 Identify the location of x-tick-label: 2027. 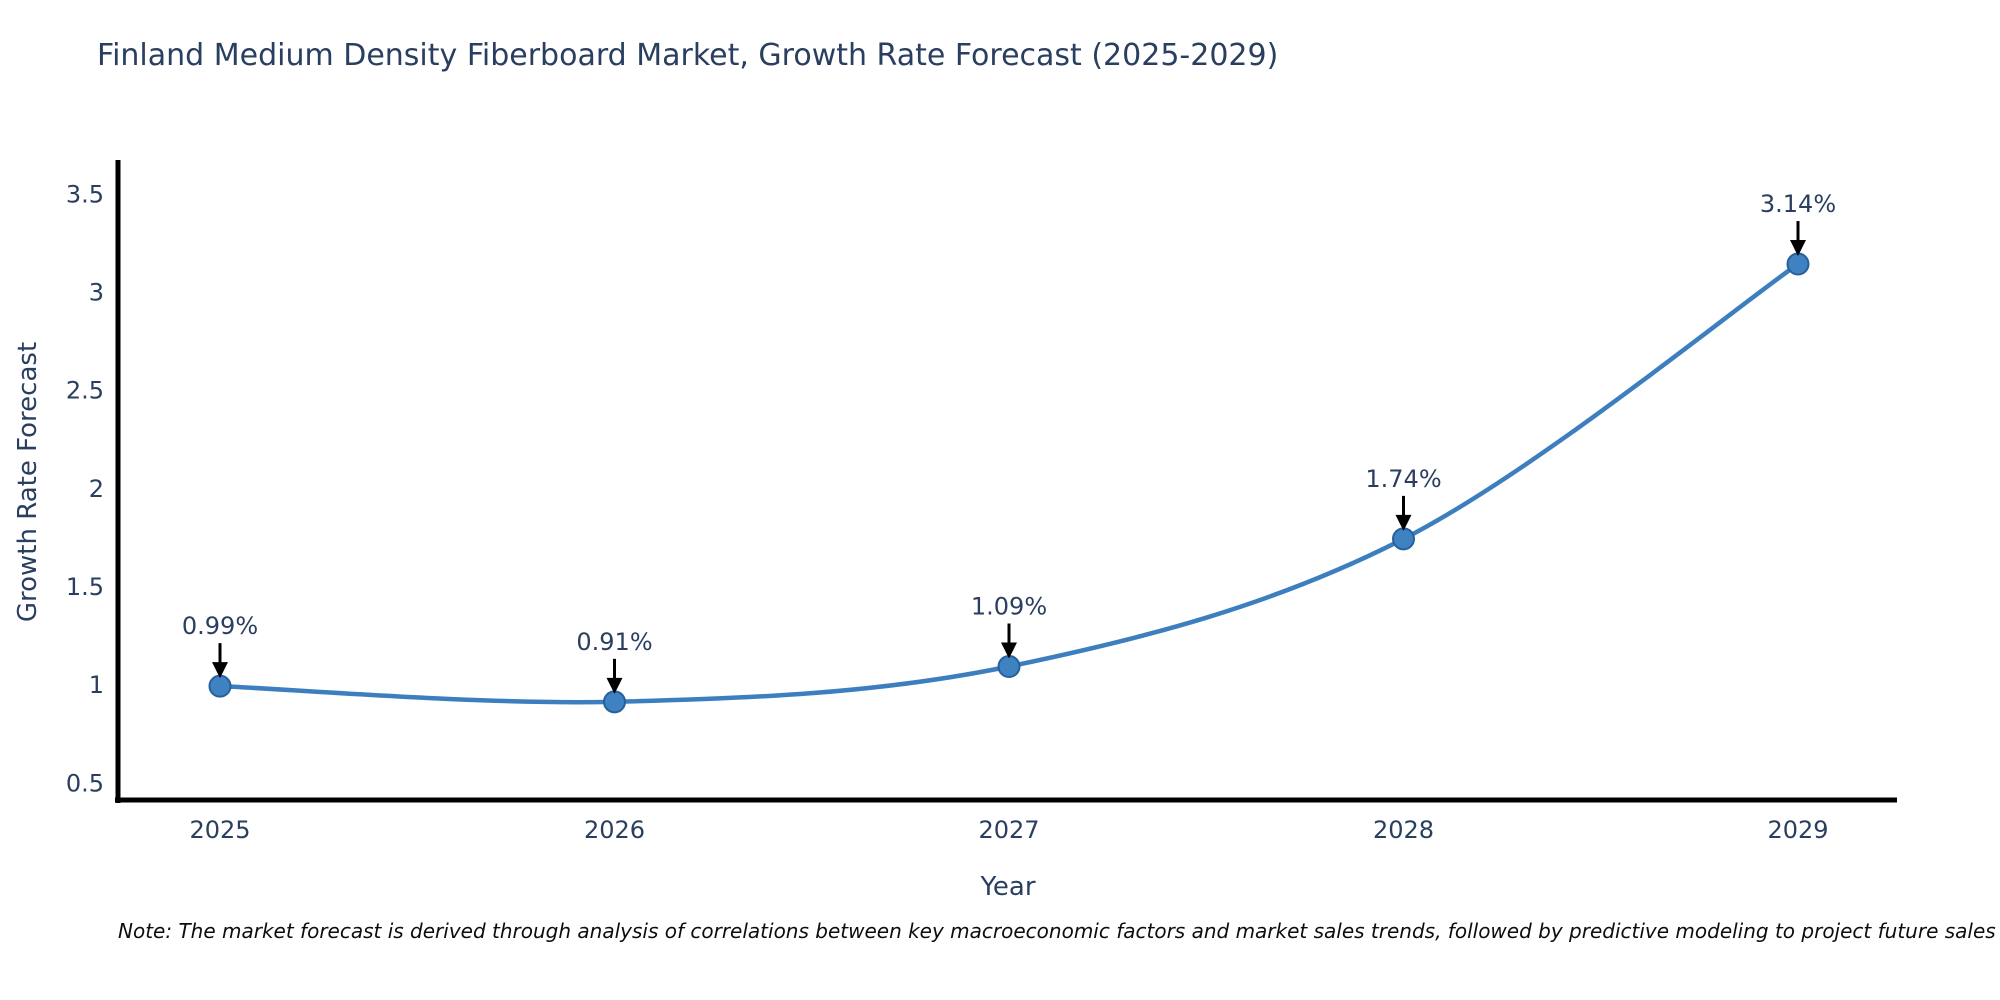
(1008, 830).